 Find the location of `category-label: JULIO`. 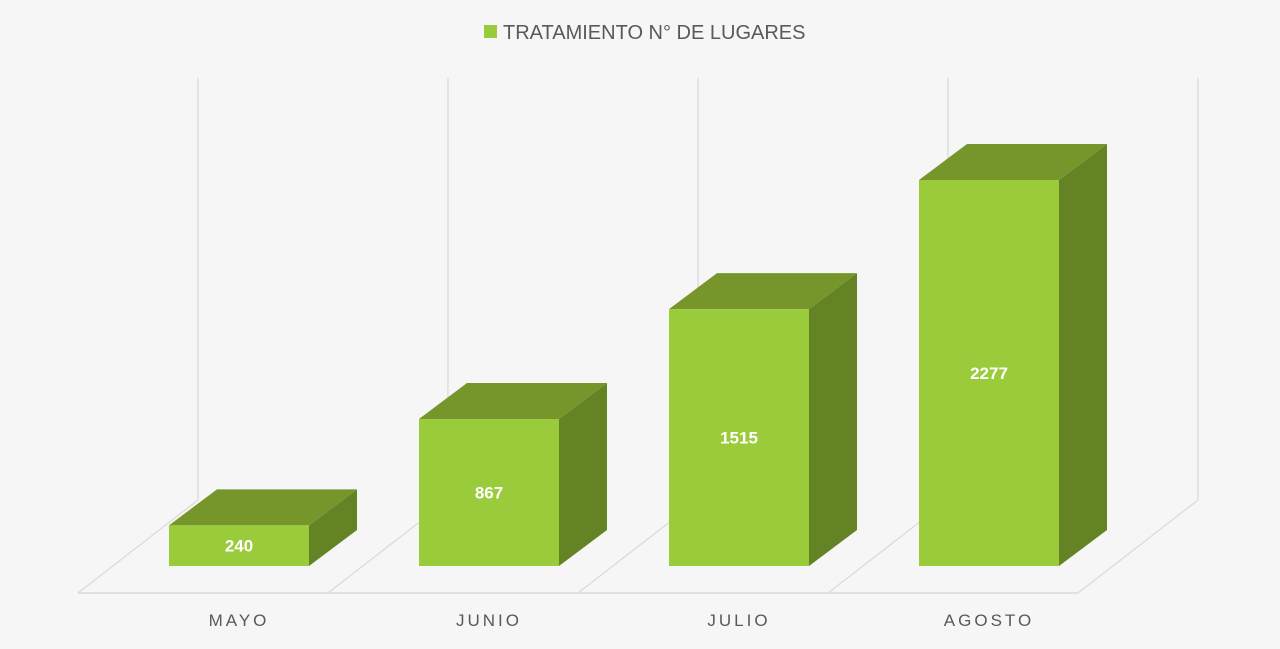

category-label: JULIO is located at coordinates (738, 620).